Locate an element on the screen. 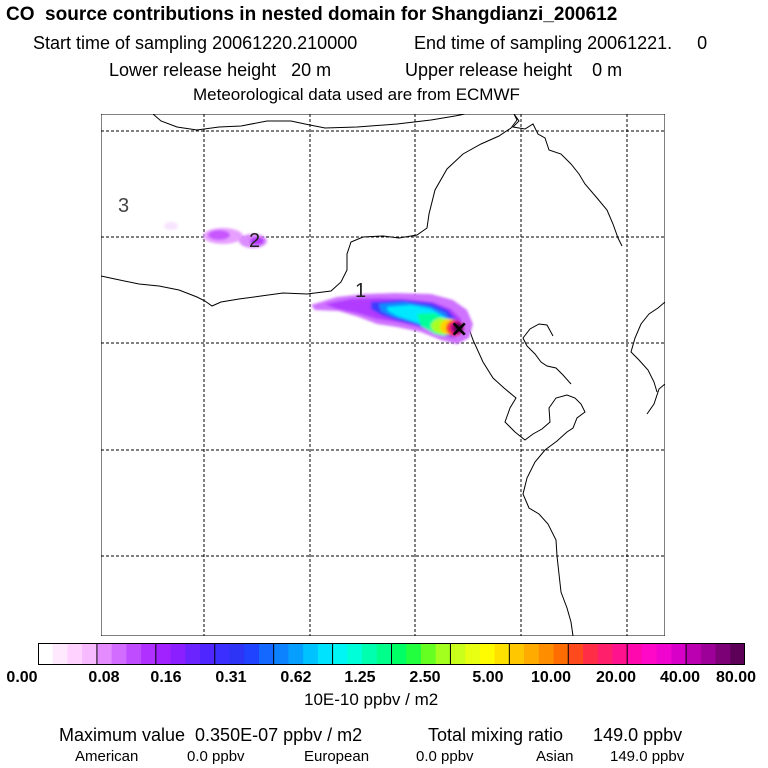 The width and height of the screenshot is (768, 768). region-european-value: 0.0 ppbv is located at coordinates (445, 756).